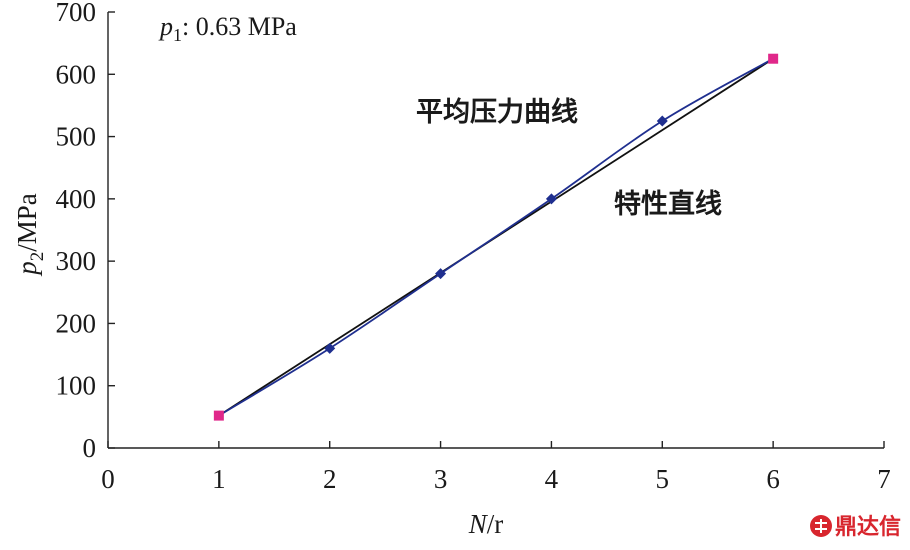 The image size is (910, 550). What do you see at coordinates (663, 479) in the screenshot?
I see `x-tick-label: 5` at bounding box center [663, 479].